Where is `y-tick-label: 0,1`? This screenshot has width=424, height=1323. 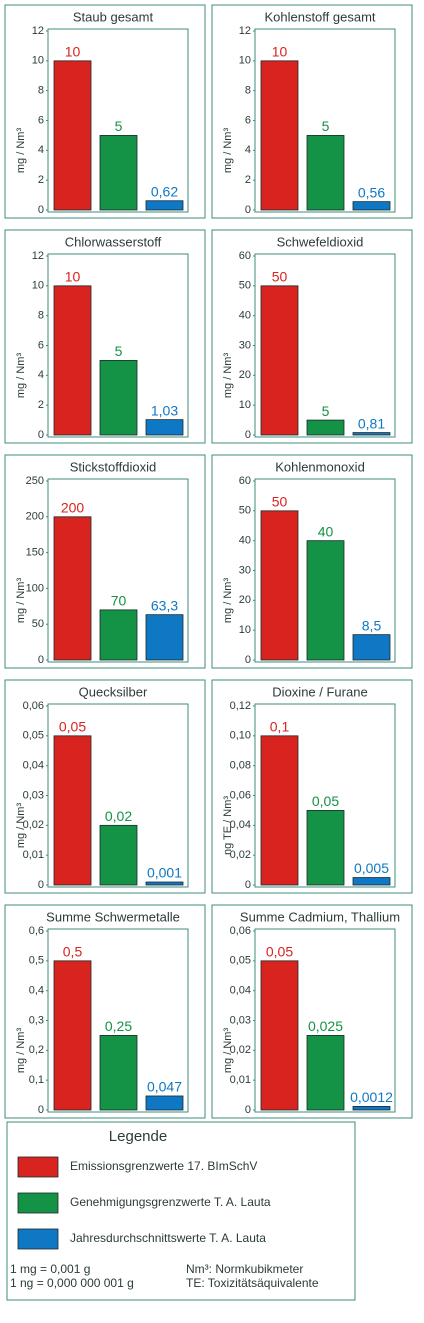 y-tick-label: 0,1 is located at coordinates (36, 1080).